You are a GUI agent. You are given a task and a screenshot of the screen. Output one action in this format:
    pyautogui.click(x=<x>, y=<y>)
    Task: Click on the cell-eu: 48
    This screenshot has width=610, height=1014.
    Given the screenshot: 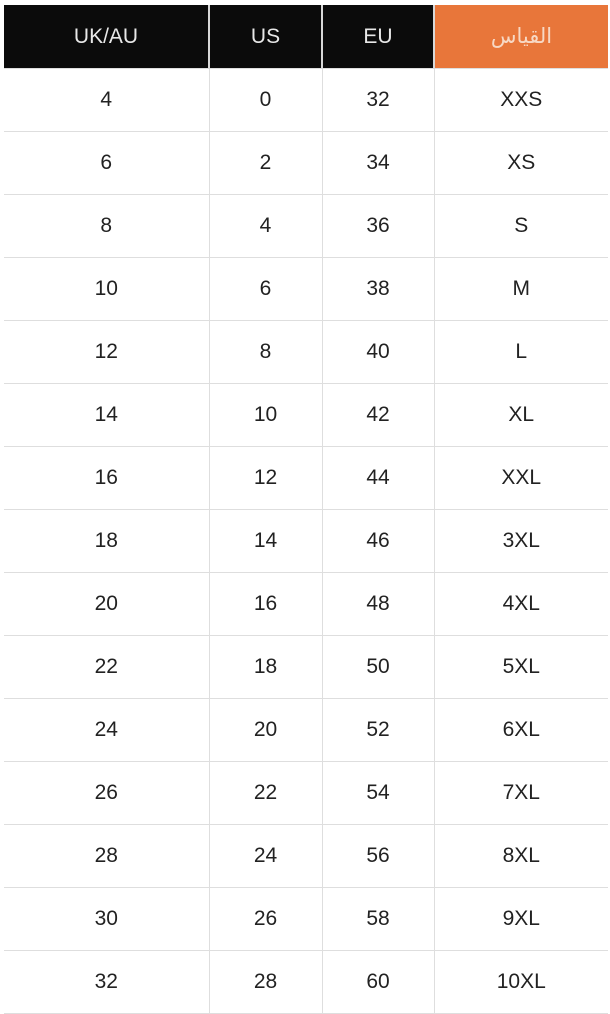 What is the action you would take?
    pyautogui.click(x=378, y=604)
    